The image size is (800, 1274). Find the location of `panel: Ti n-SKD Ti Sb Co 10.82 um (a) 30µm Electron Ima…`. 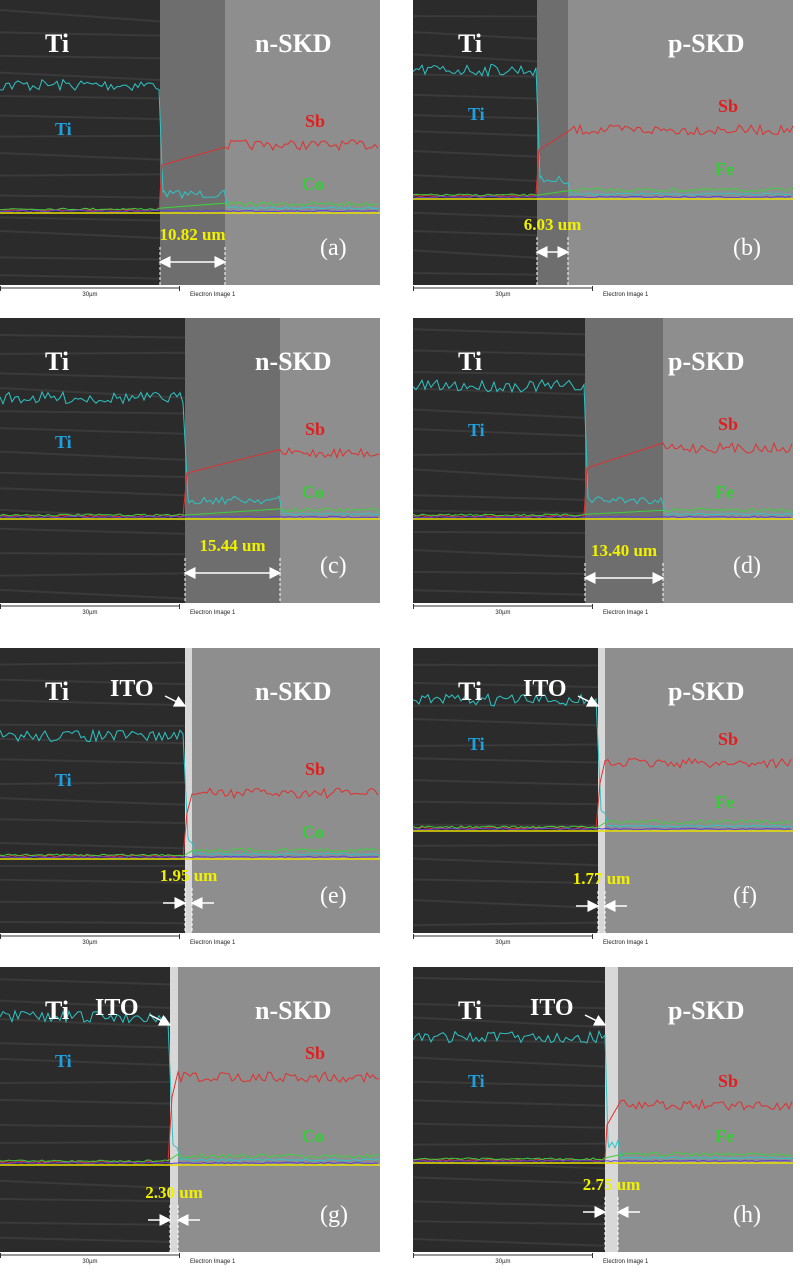

panel: Ti n-SKD Ti Sb Co 10.82 um (a) 30µm Electron Ima… is located at coordinates (190, 150).